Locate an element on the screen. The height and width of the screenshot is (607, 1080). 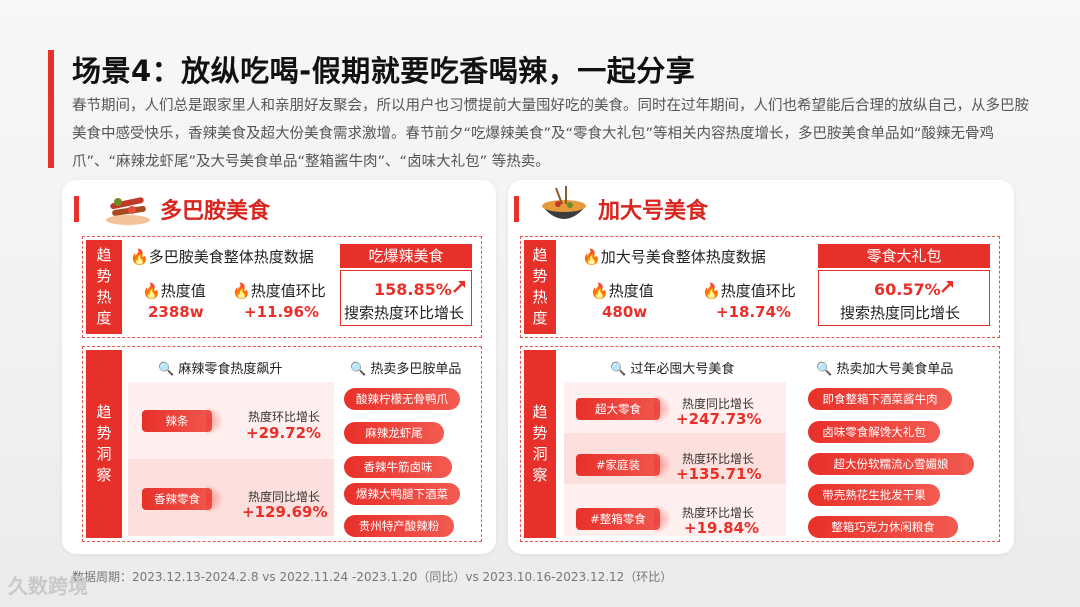
trend-section-left is located at coordinates (282, 287).